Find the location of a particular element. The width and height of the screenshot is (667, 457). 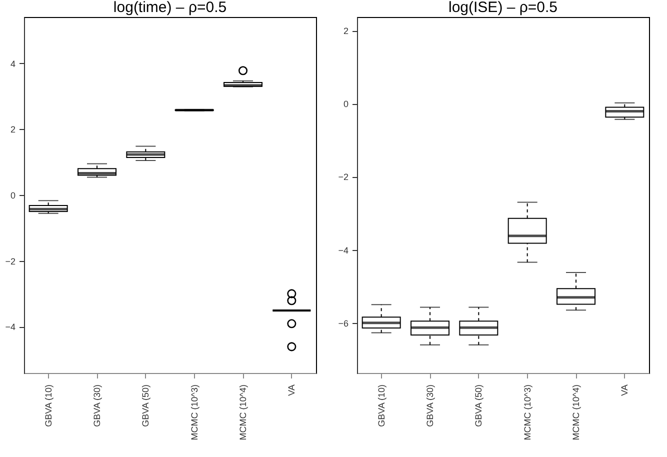

y-tick-label: 4 is located at coordinates (13, 63).